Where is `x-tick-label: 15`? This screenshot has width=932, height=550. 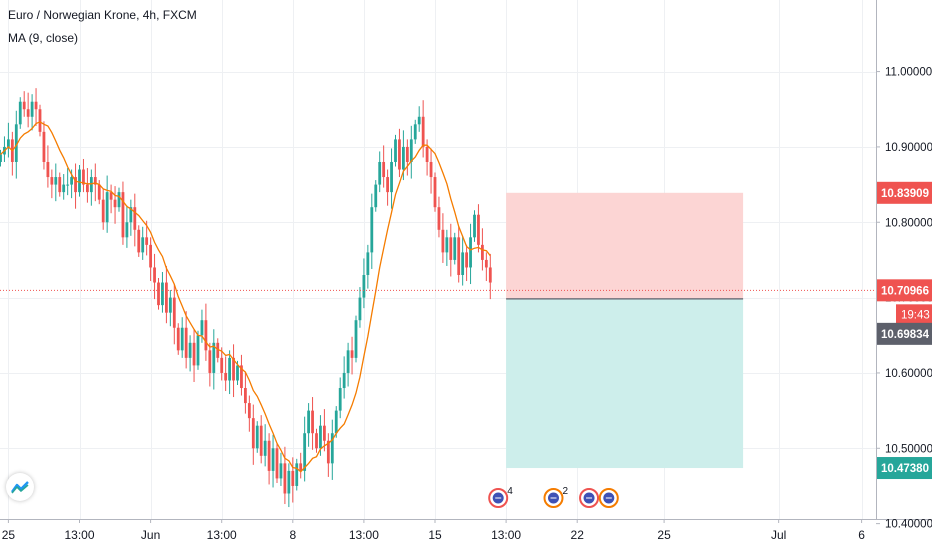 x-tick-label: 15 is located at coordinates (435, 535).